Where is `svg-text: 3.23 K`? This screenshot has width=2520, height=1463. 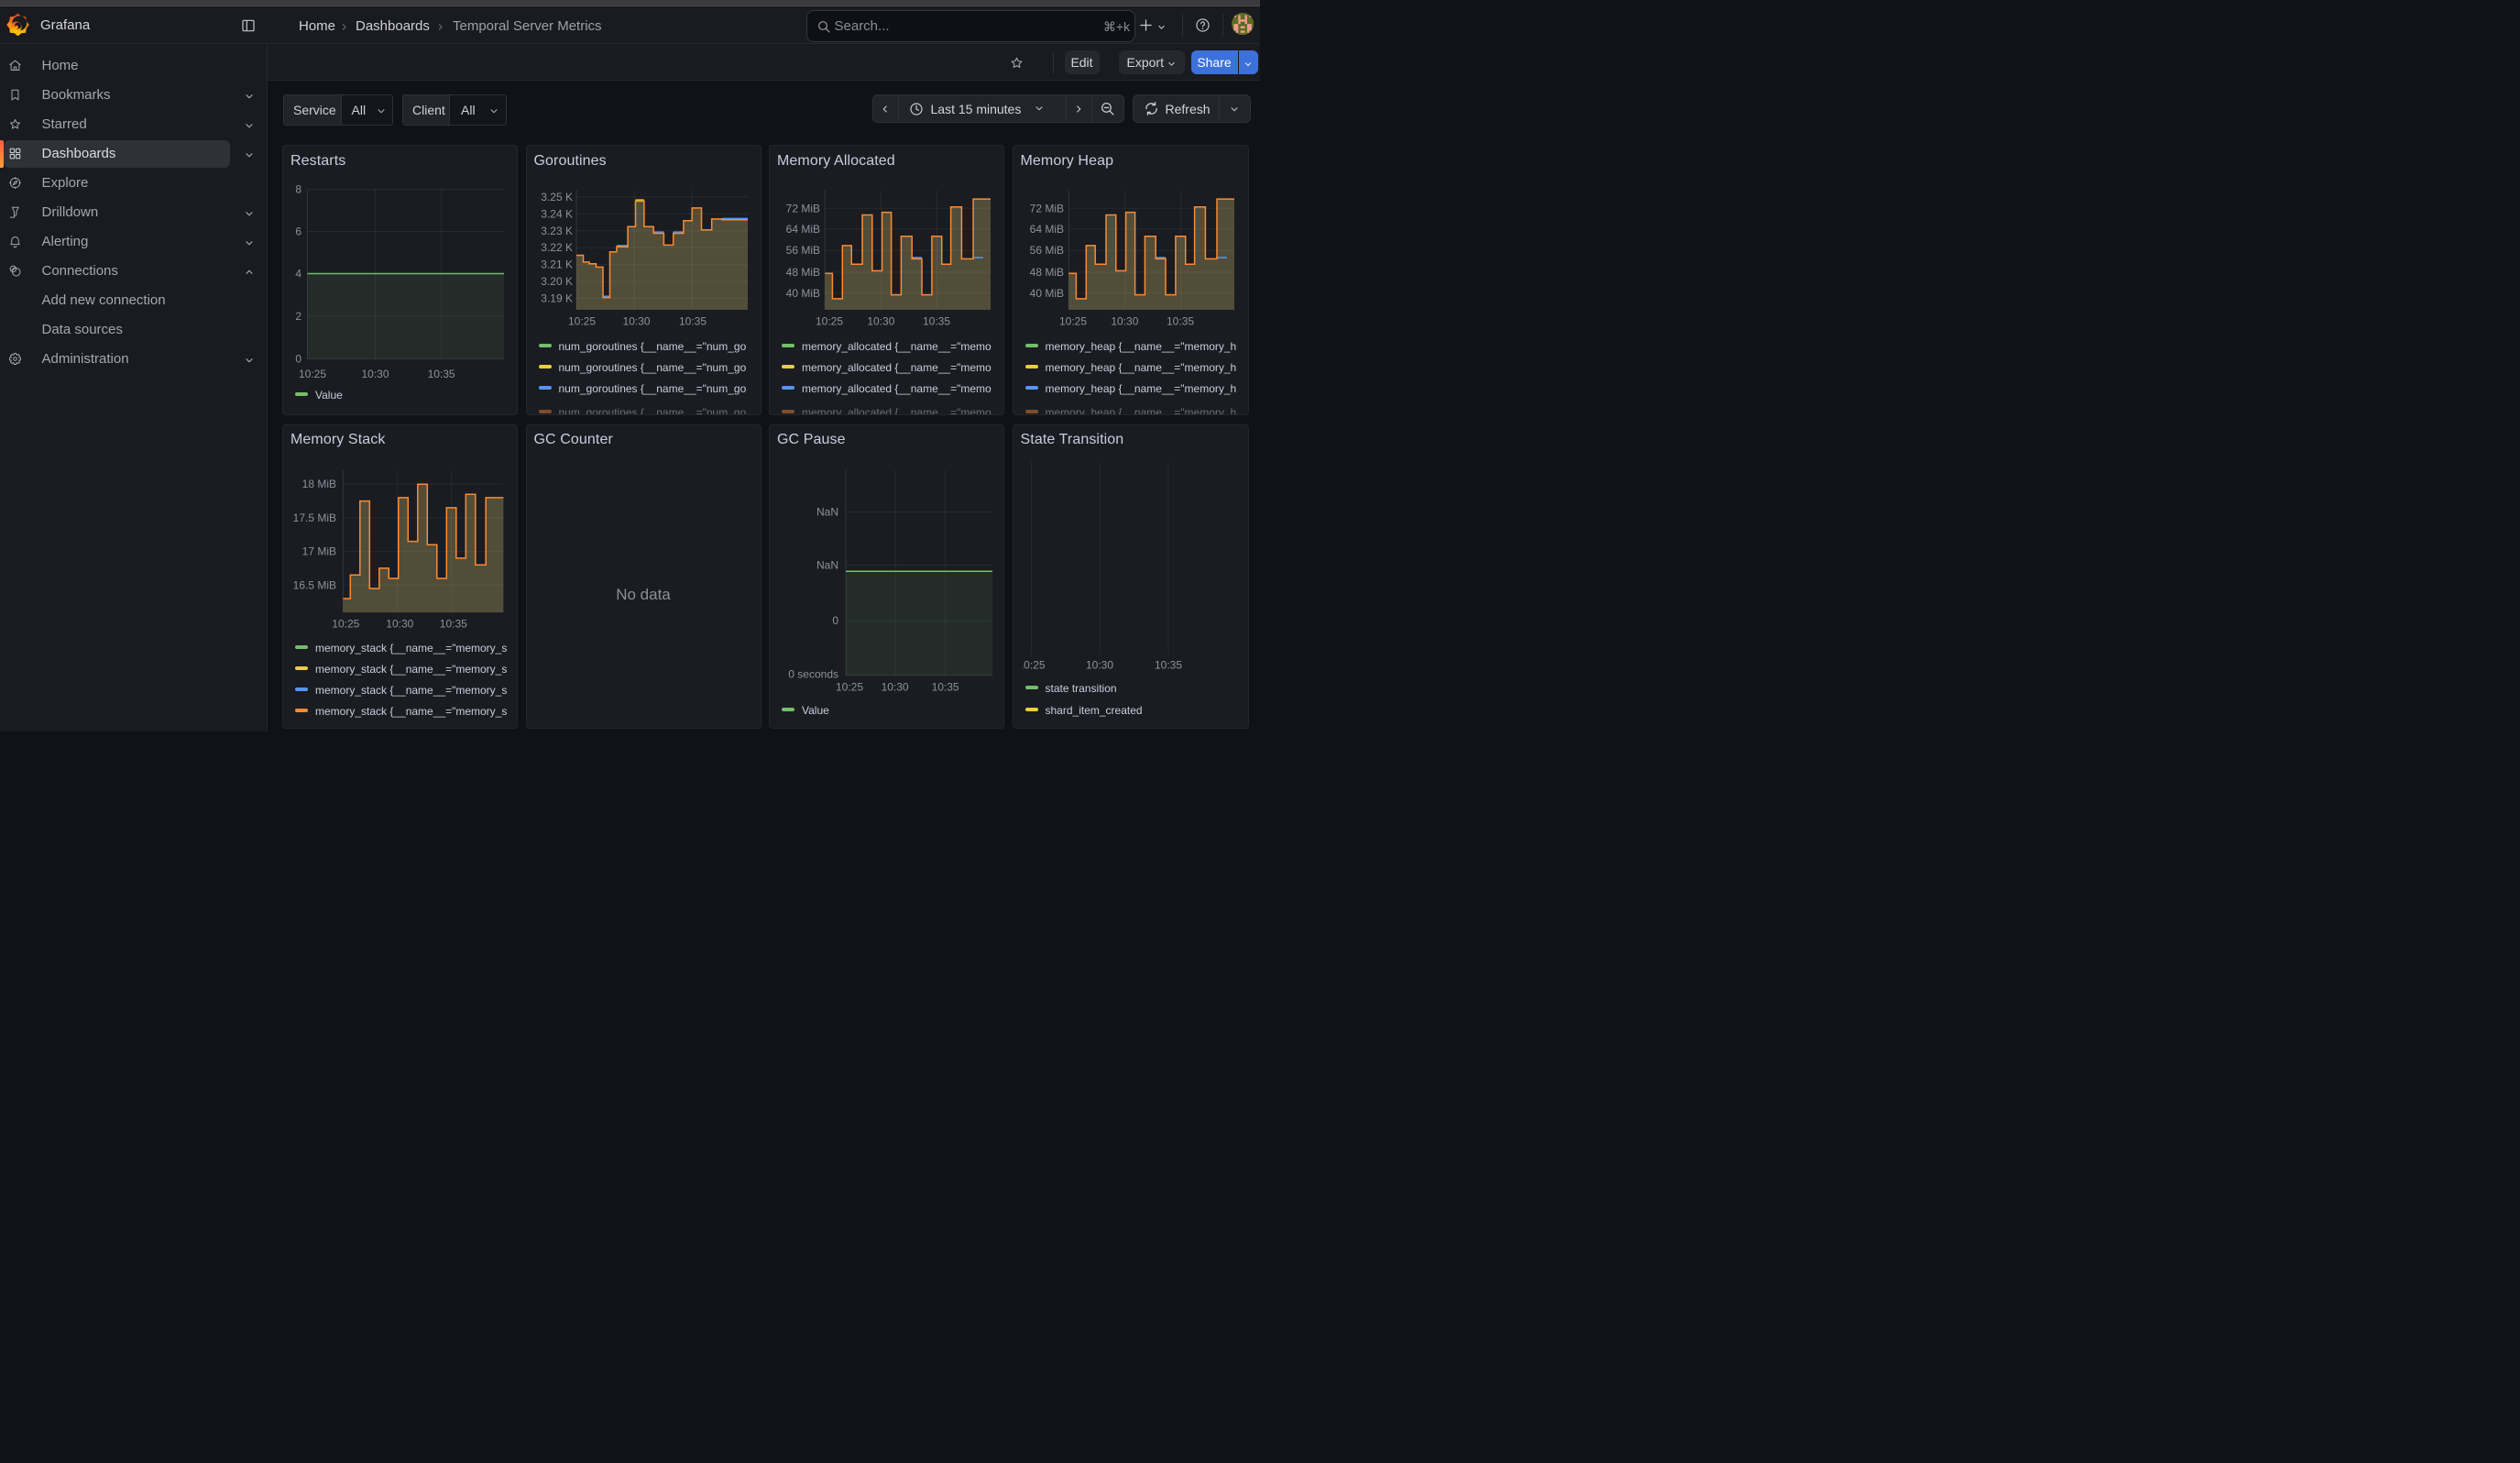
svg-text: 3.23 K is located at coordinates (557, 231).